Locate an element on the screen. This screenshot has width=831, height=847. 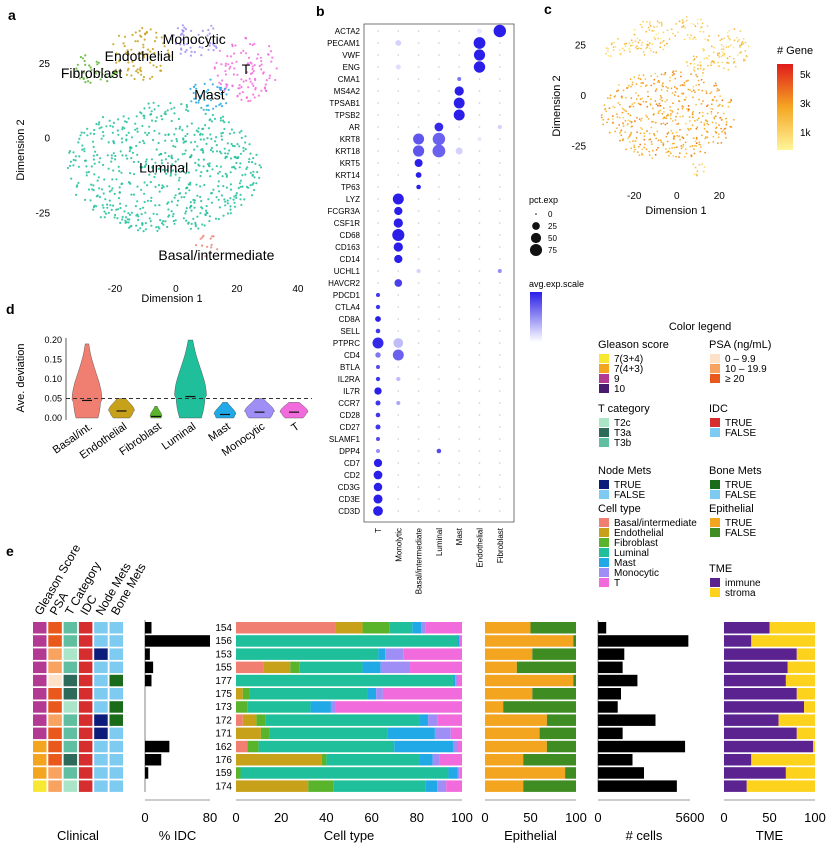
y-axis-label: Dimension 2 is located at coordinates (557, 105).